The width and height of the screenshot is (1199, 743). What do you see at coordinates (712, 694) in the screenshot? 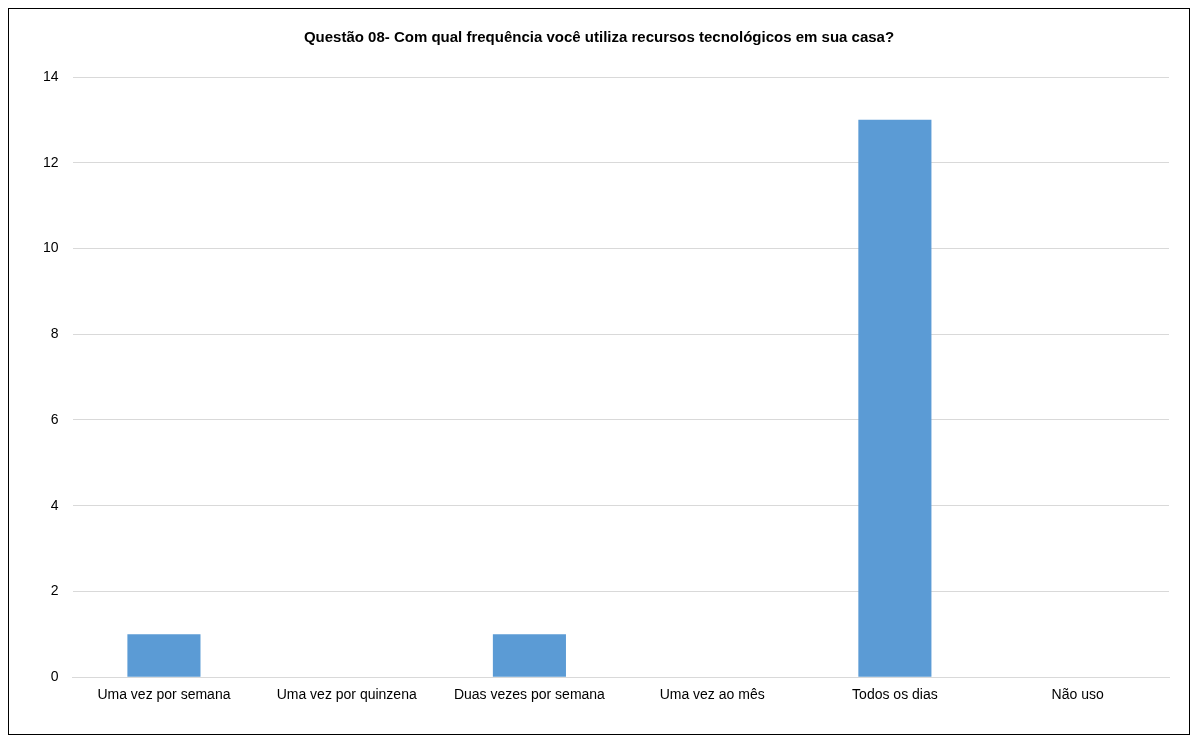
I see `x-tick-label: Uma vez ao mês` at bounding box center [712, 694].